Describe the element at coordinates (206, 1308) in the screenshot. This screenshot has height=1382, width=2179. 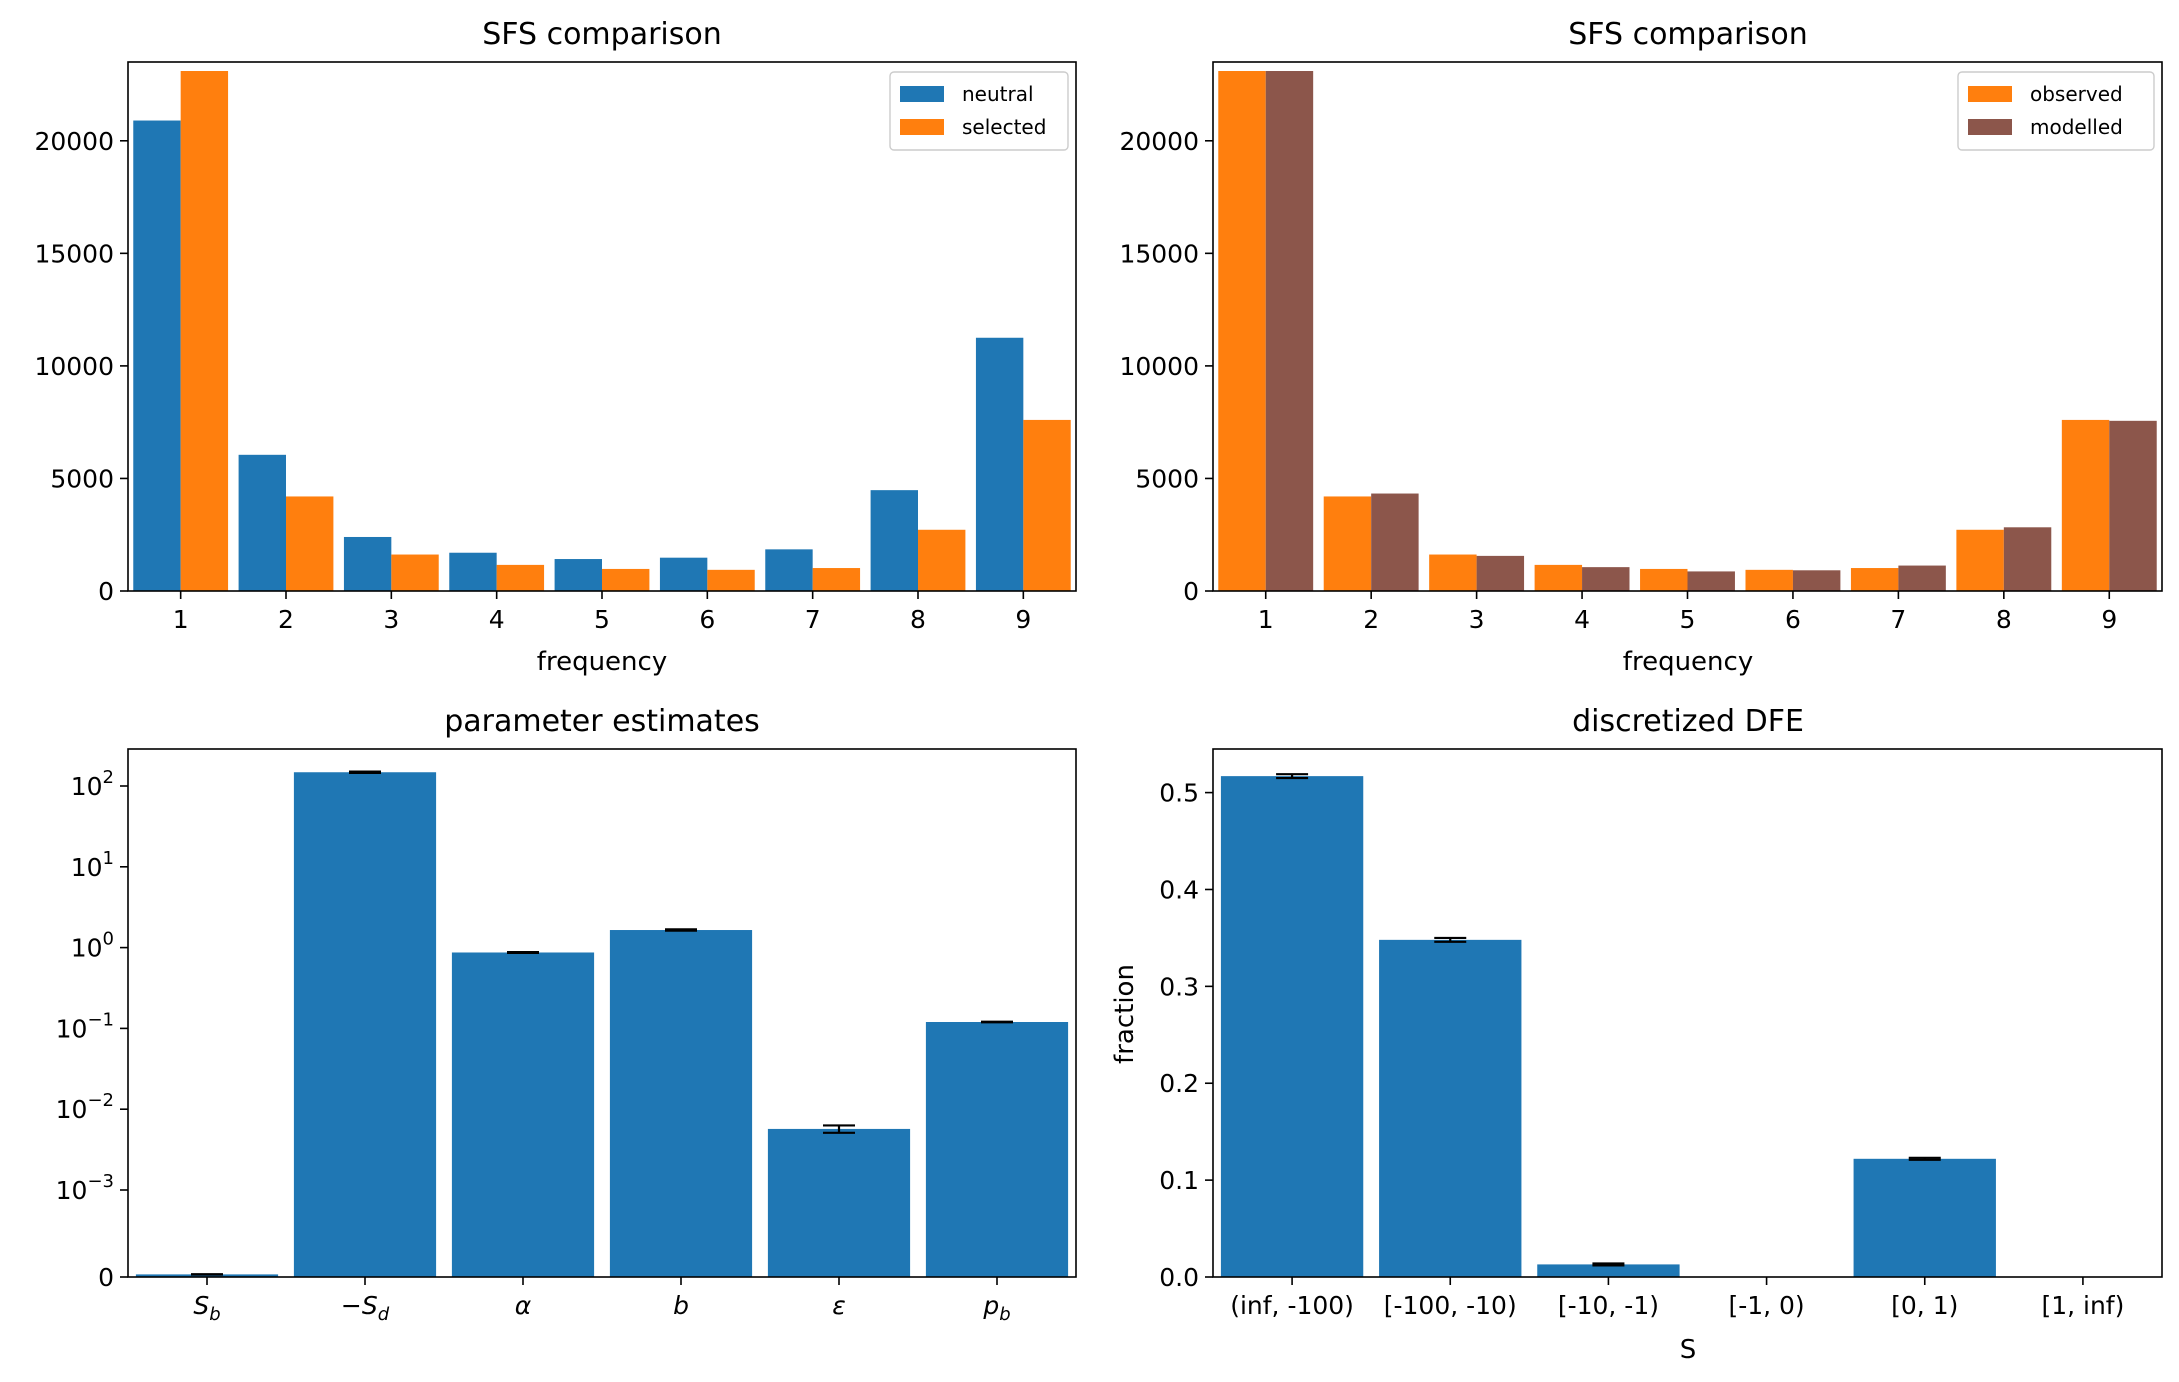
I see `panel3-xtick-label: Sb` at that location.